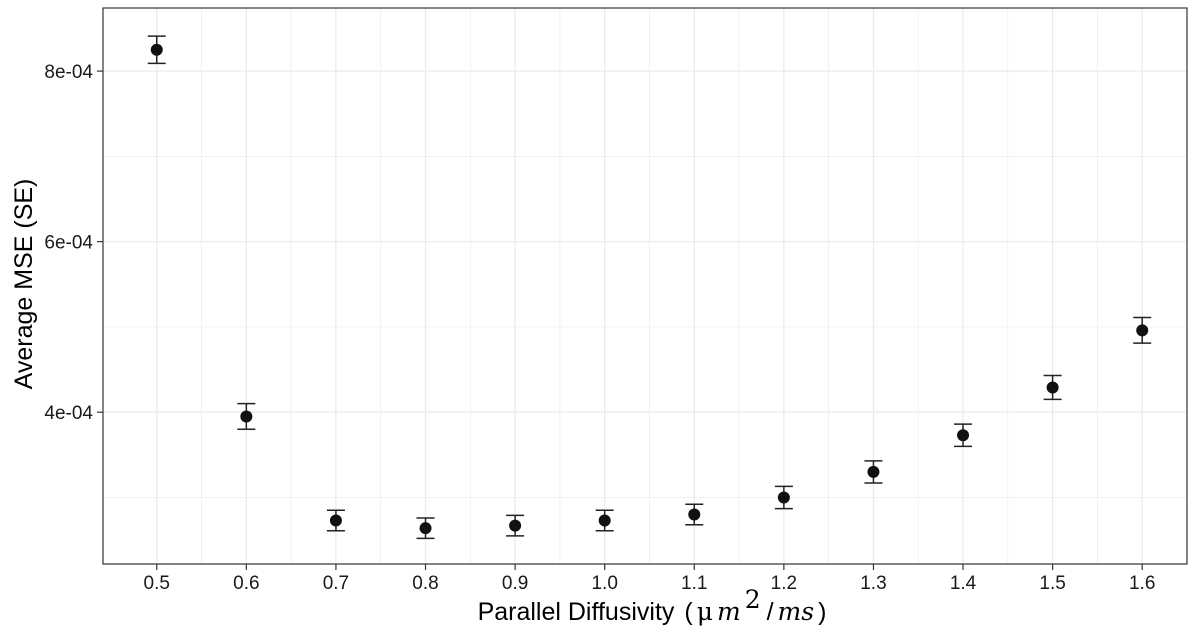 The image size is (1189, 628). I want to click on x-tick-label: 0.6, so click(246, 583).